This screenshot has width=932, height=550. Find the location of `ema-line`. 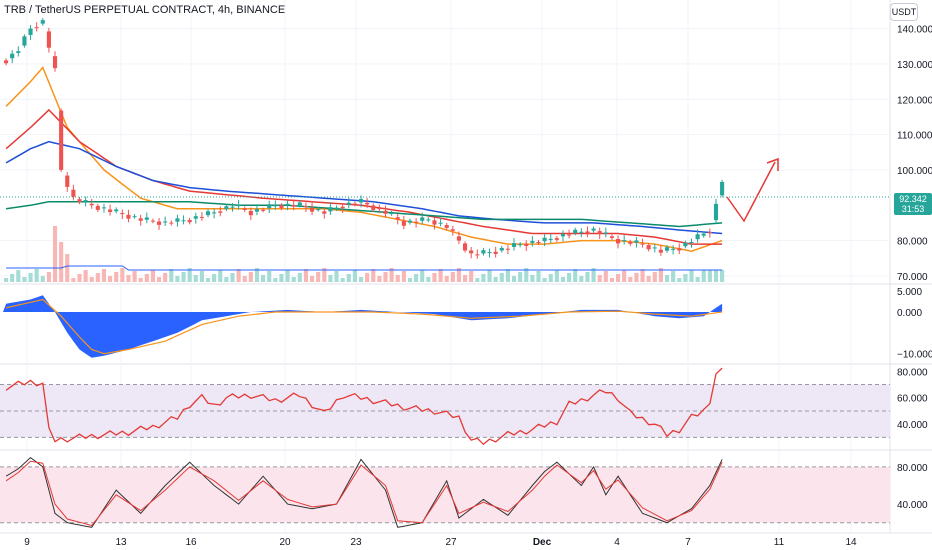

ema-line is located at coordinates (364, 187).